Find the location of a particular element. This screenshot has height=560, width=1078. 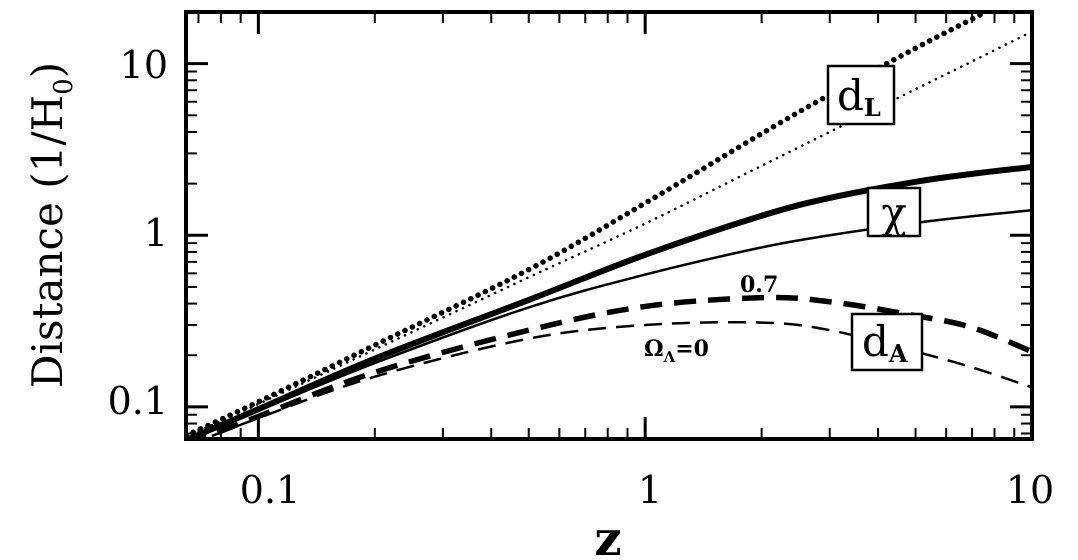

label-dA-main: d is located at coordinates (875, 341).